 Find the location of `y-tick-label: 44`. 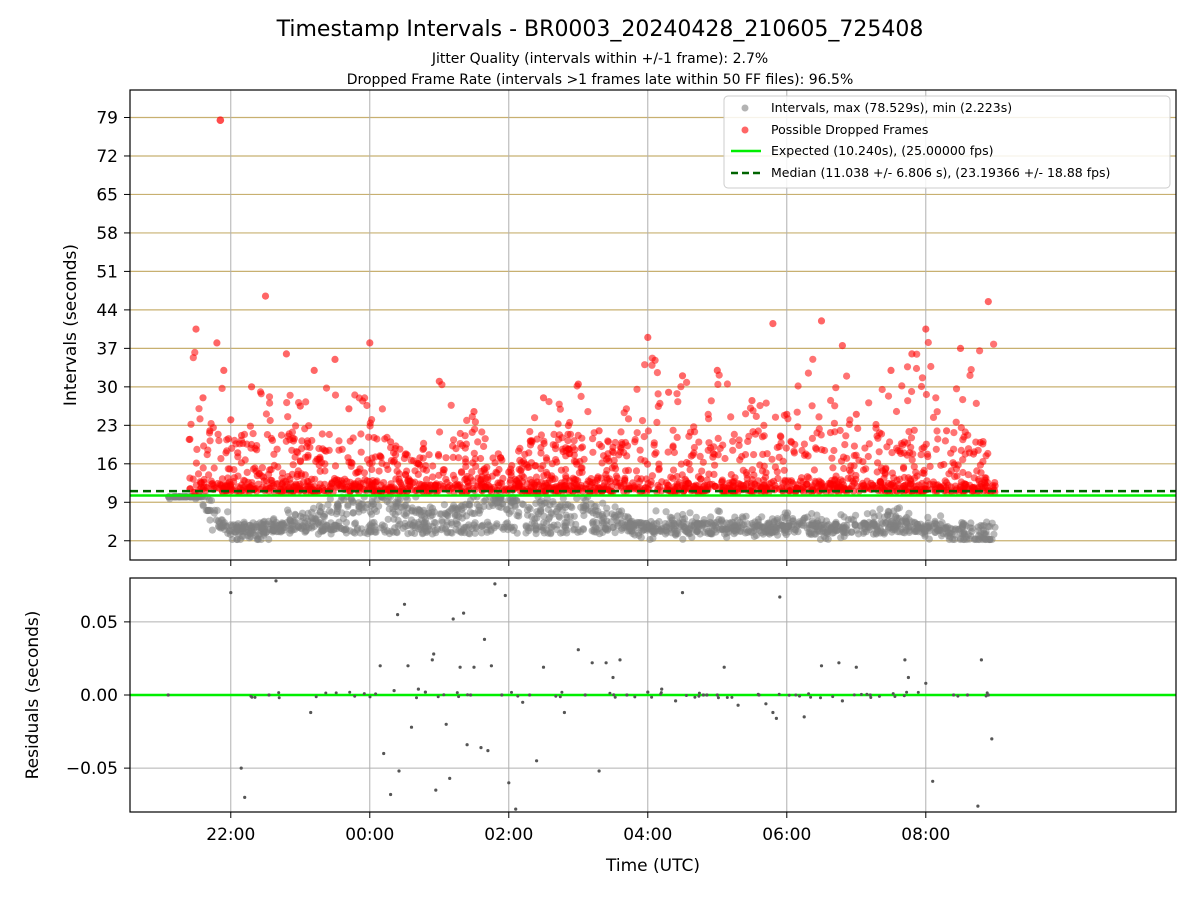

y-tick-label: 44 is located at coordinates (107, 311).